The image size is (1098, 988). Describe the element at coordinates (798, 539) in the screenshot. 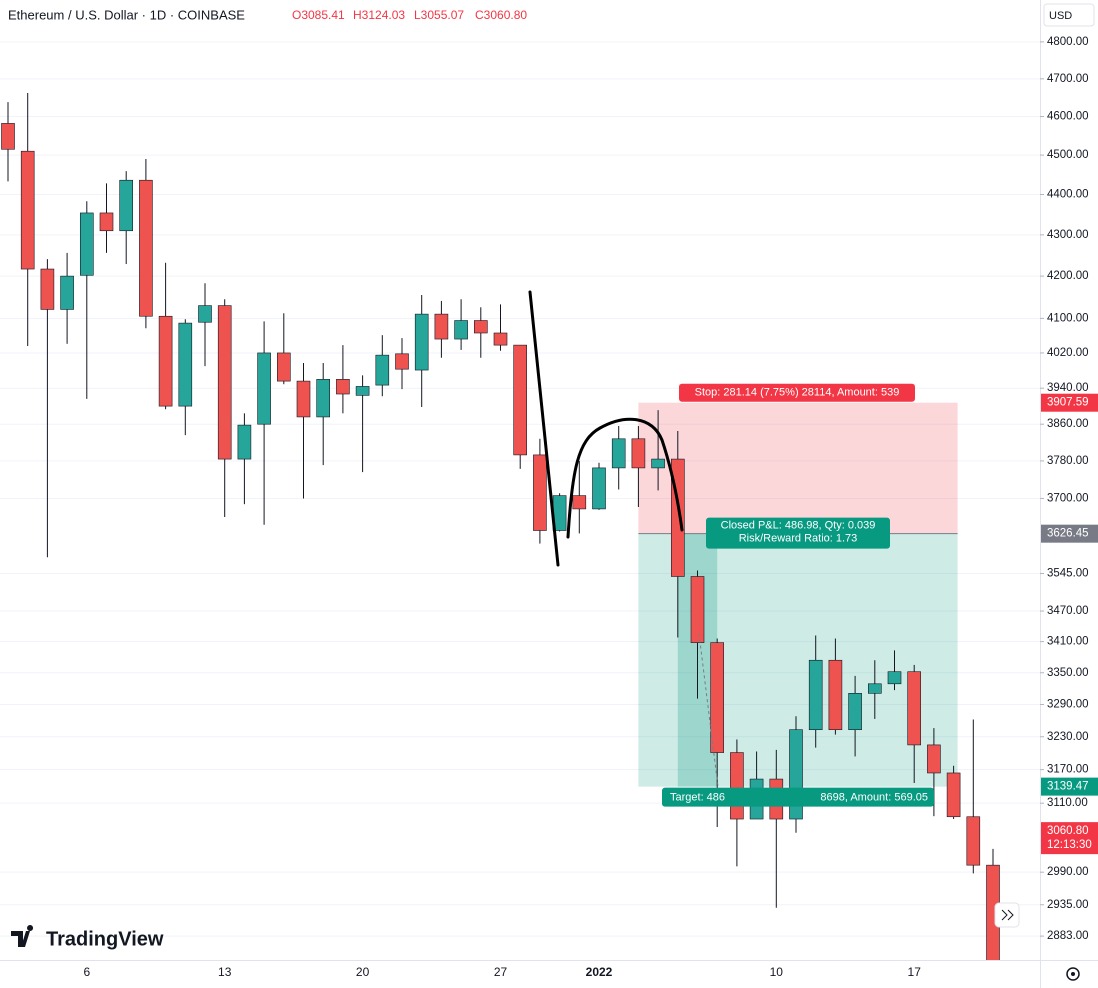

I see `result-label: Risk/Reward Ratio: 1.73` at that location.